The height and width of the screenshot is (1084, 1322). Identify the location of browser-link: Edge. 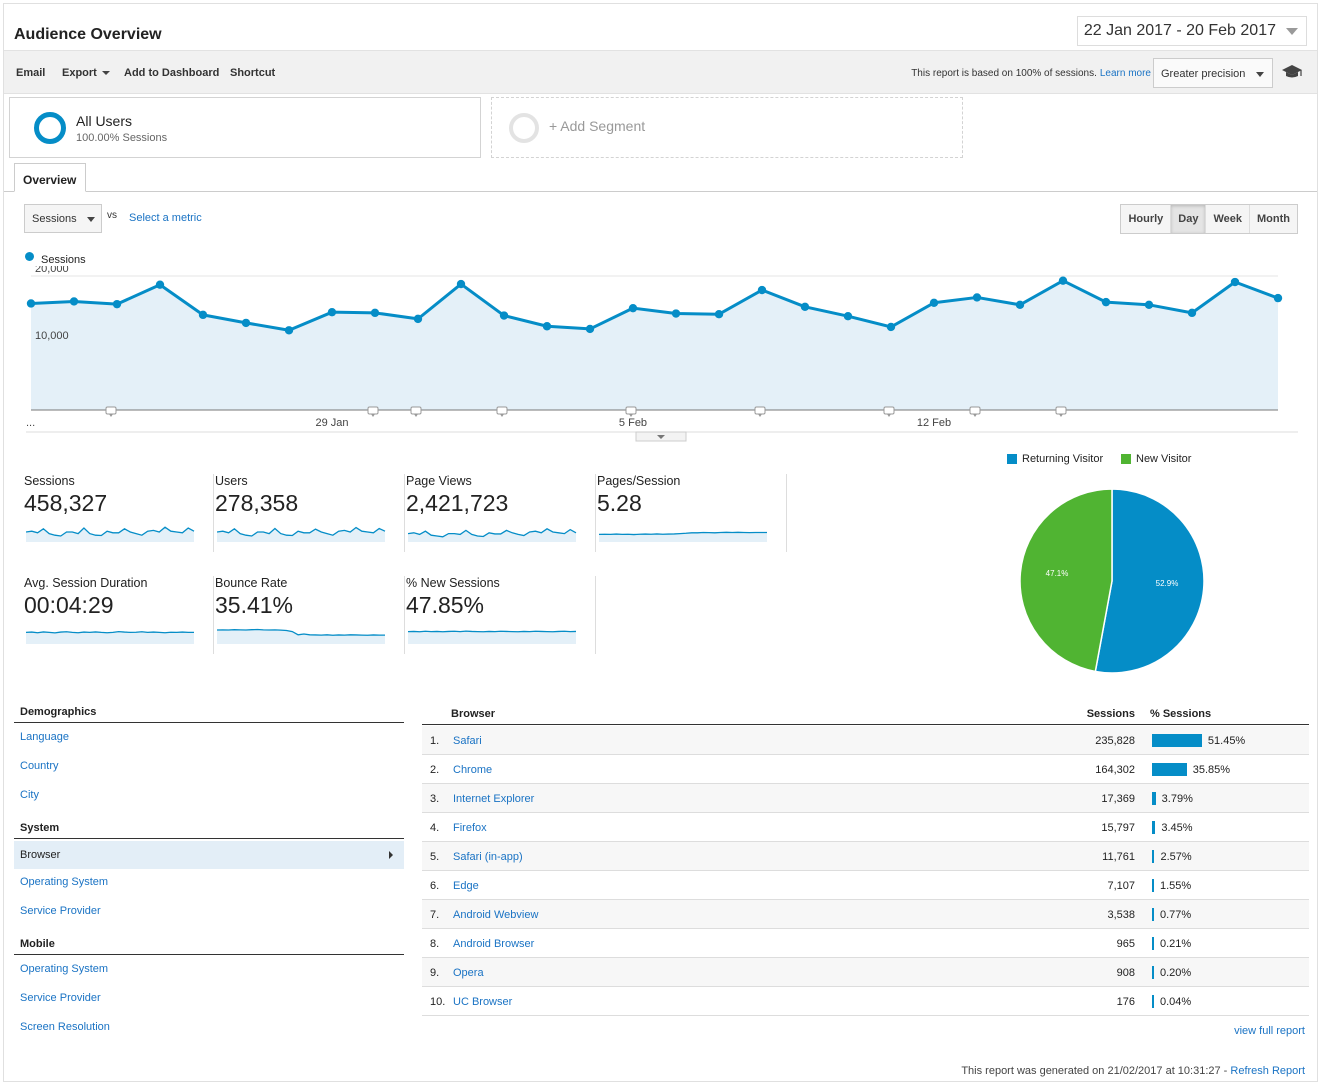
(466, 886).